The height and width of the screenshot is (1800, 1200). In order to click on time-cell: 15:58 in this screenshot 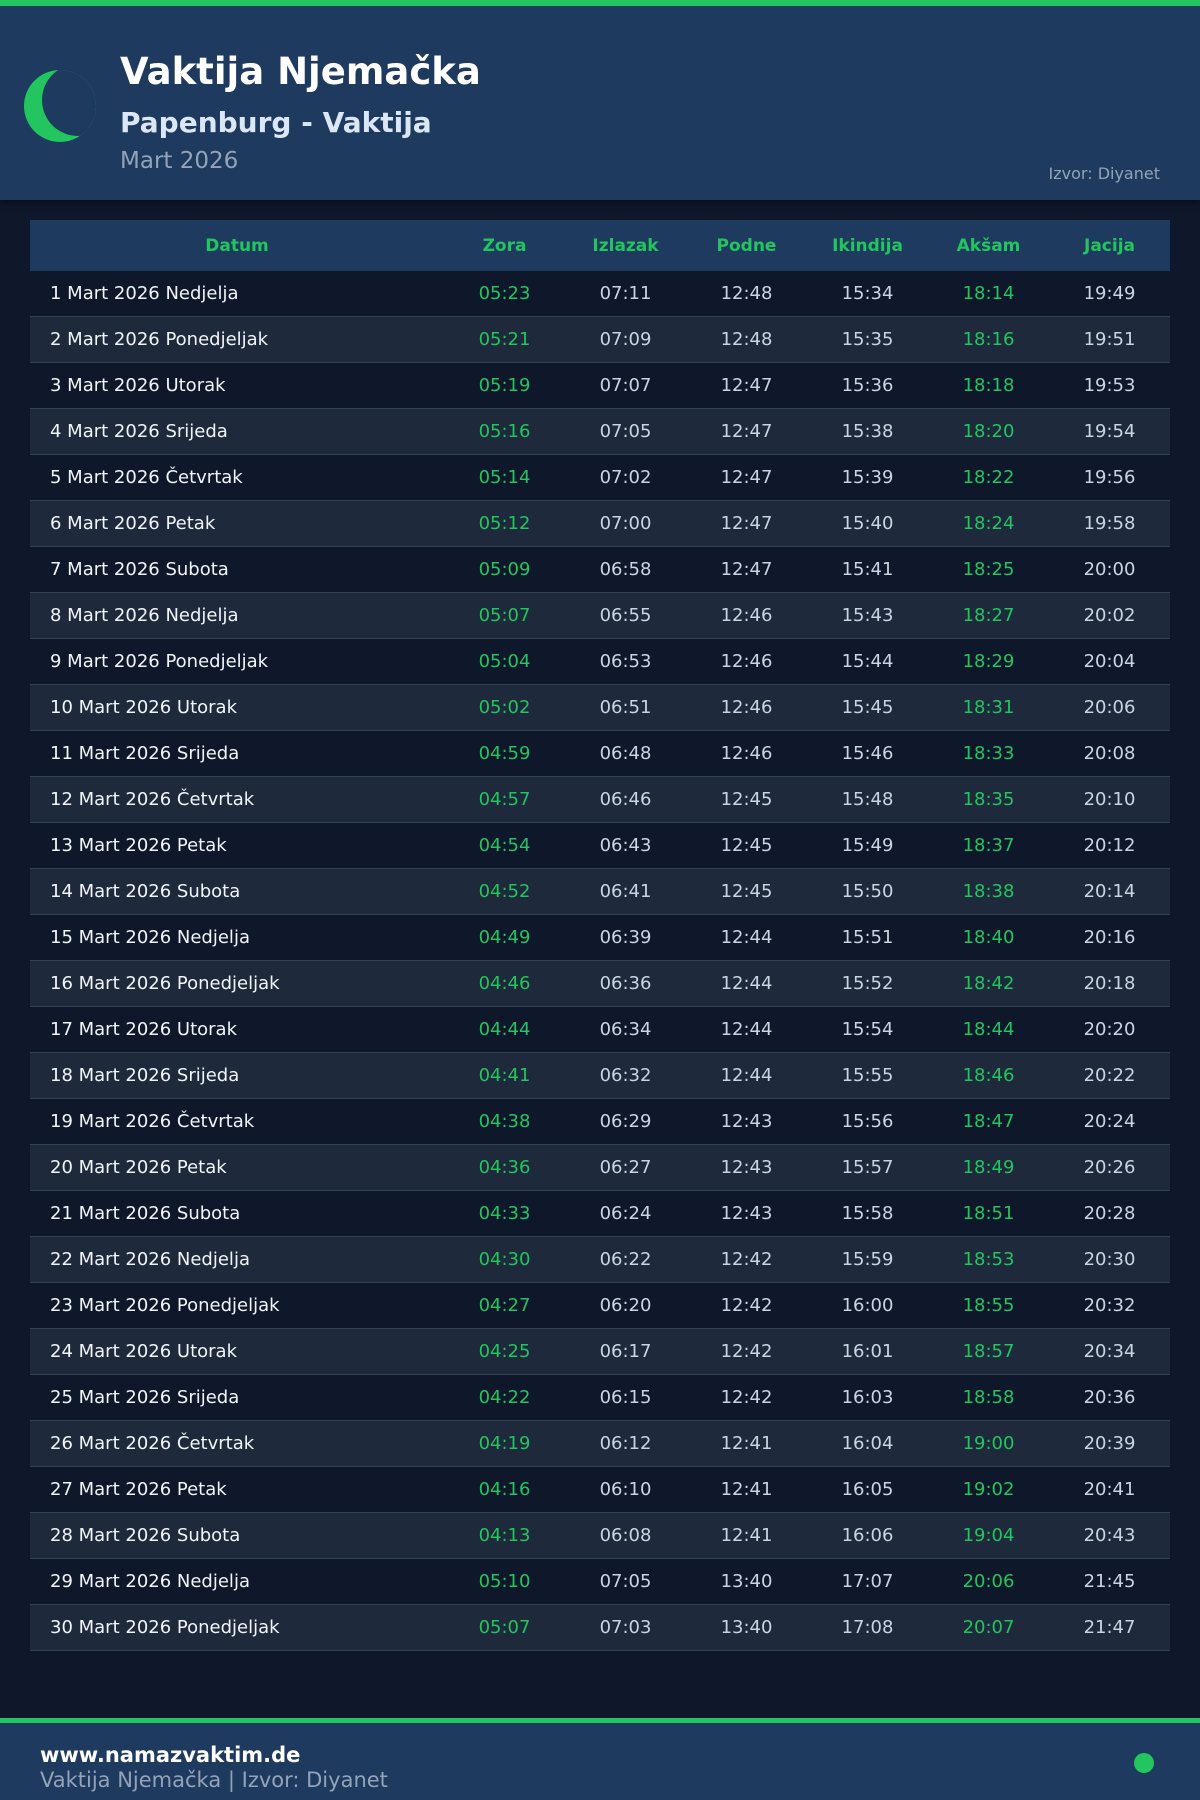, I will do `click(867, 1213)`.